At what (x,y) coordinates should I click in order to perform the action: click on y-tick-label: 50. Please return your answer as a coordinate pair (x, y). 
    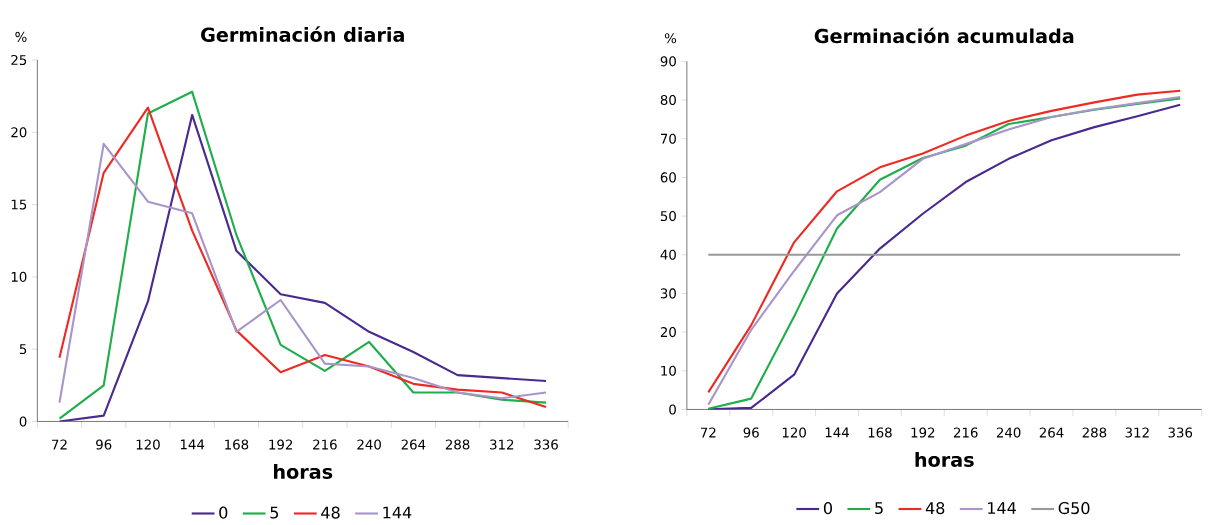
    Looking at the image, I should click on (668, 215).